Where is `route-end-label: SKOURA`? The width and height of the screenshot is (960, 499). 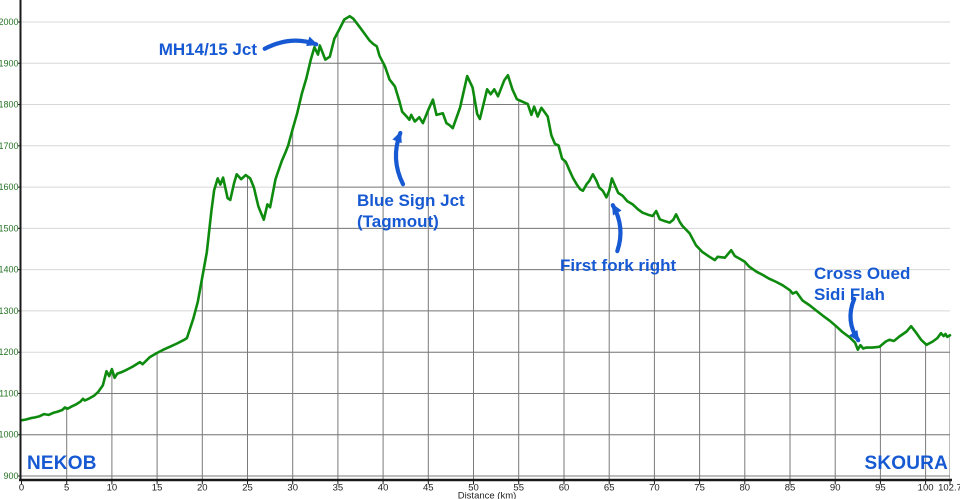 route-end-label: SKOURA is located at coordinates (906, 463).